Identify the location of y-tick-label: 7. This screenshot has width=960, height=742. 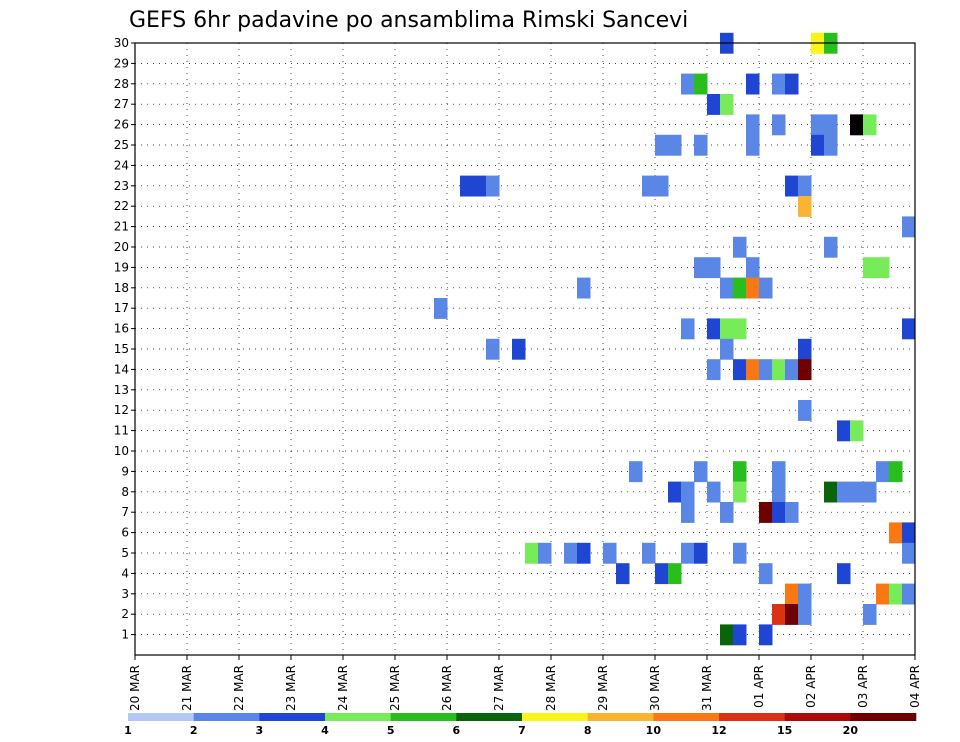
(125, 512).